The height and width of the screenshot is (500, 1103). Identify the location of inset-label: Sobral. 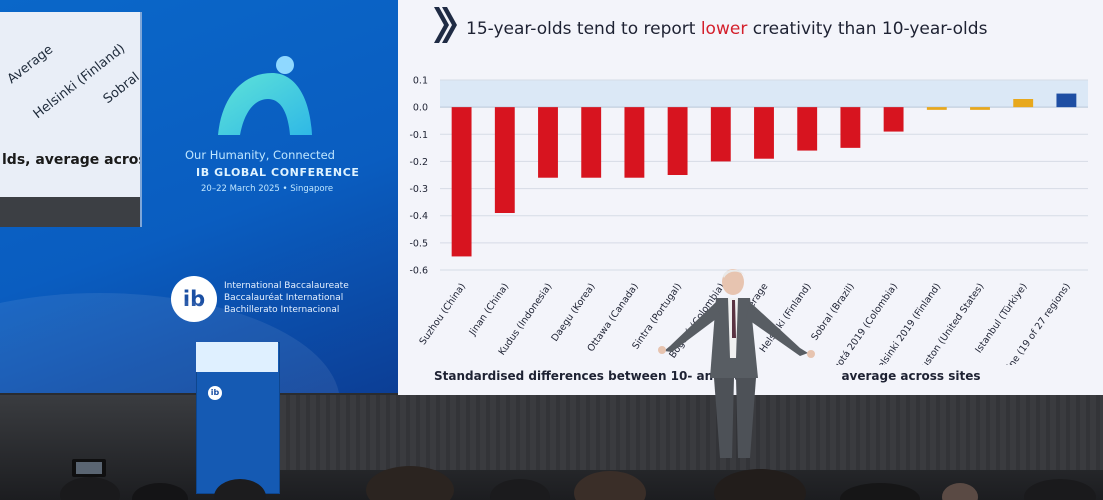
(121, 88).